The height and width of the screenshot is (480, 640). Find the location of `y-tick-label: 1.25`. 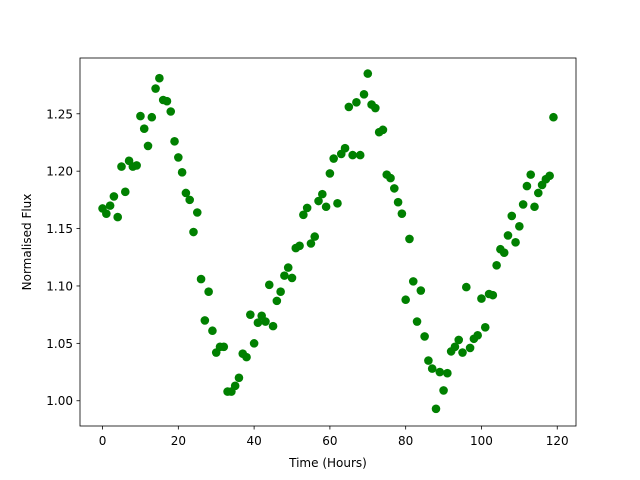

y-tick-label: 1.25 is located at coordinates (59, 114).